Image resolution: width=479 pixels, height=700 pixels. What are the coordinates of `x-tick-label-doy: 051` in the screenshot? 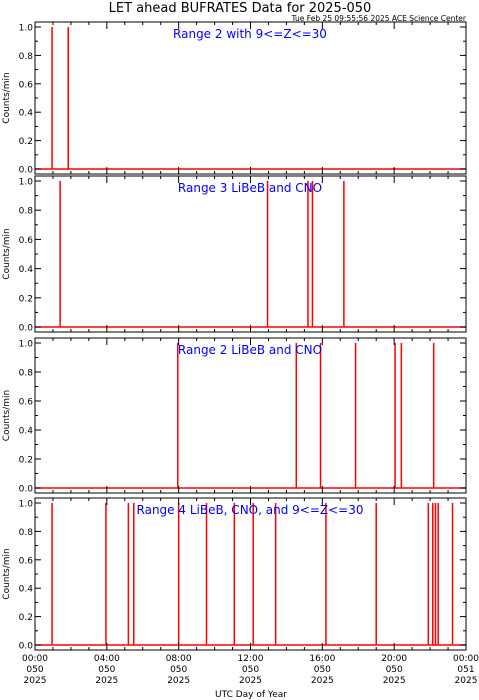 It's located at (465, 670).